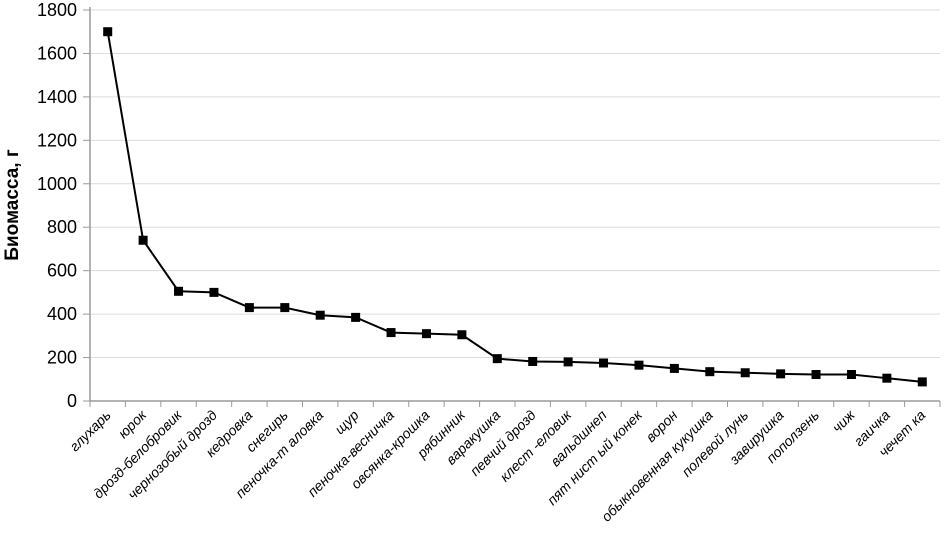 The width and height of the screenshot is (944, 557). Describe the element at coordinates (62, 227) in the screenshot. I see `y-tick-label: 800` at that location.